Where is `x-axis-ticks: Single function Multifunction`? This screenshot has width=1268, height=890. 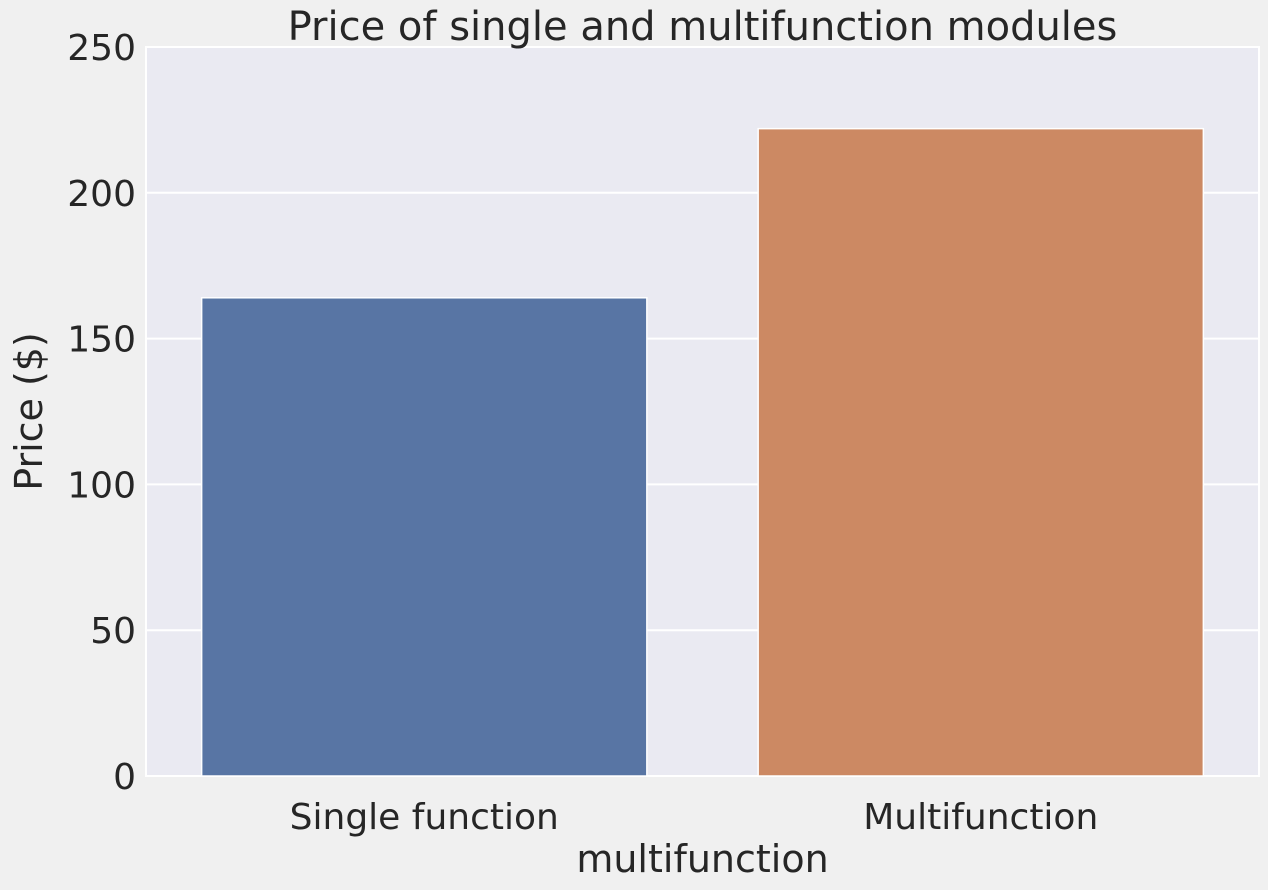 x-axis-ticks: Single function Multifunction is located at coordinates (694, 817).